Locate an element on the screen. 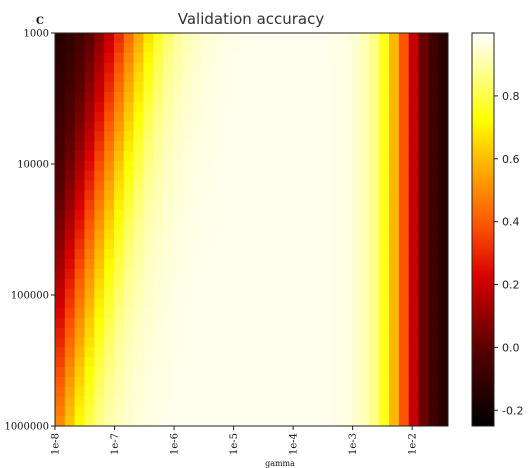  y-tick-label: 1000 is located at coordinates (36, 34).